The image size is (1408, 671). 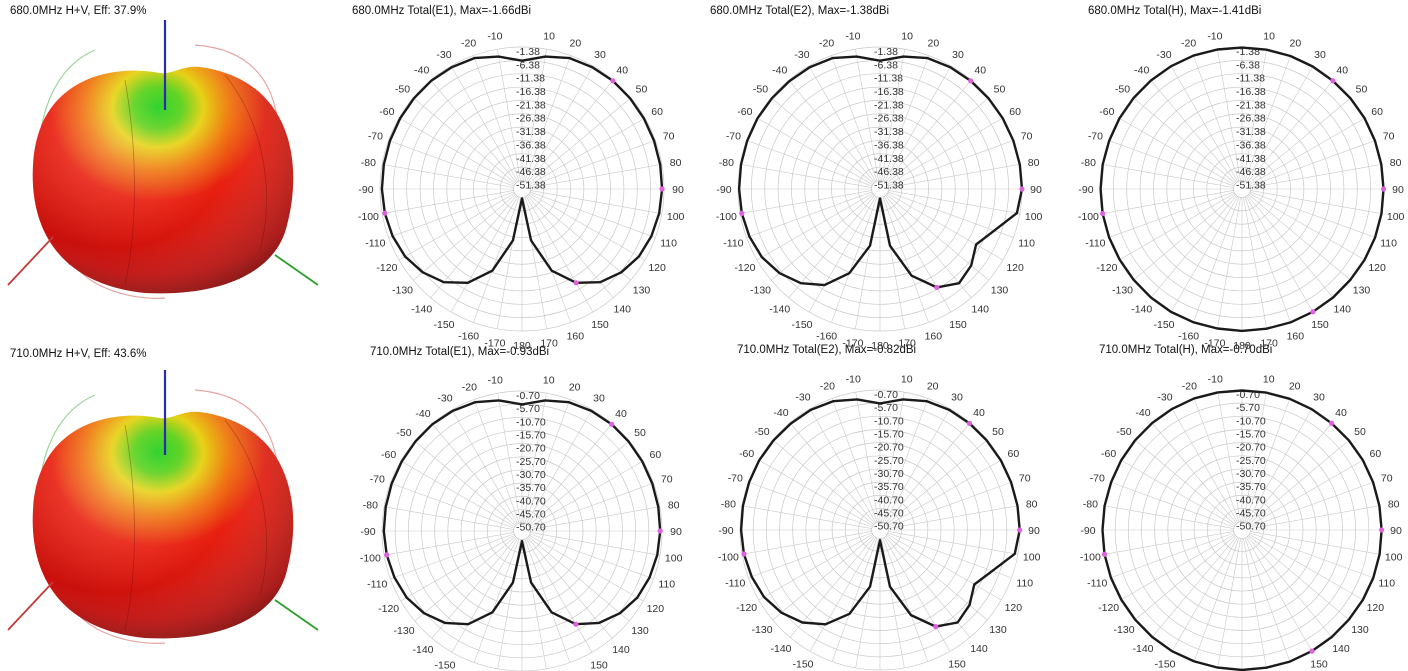 What do you see at coordinates (1377, 112) in the screenshot?
I see `angle-tick-label: 60` at bounding box center [1377, 112].